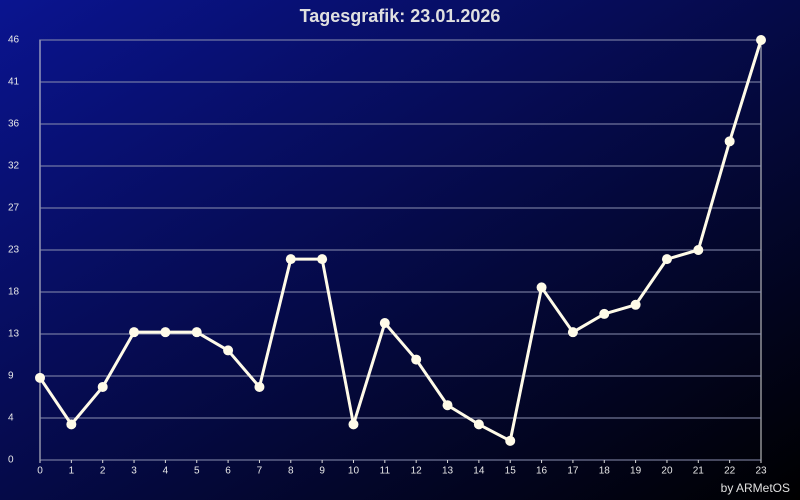 The image size is (800, 500). Describe the element at coordinates (197, 471) in the screenshot. I see `x-tick-label: 5` at that location.